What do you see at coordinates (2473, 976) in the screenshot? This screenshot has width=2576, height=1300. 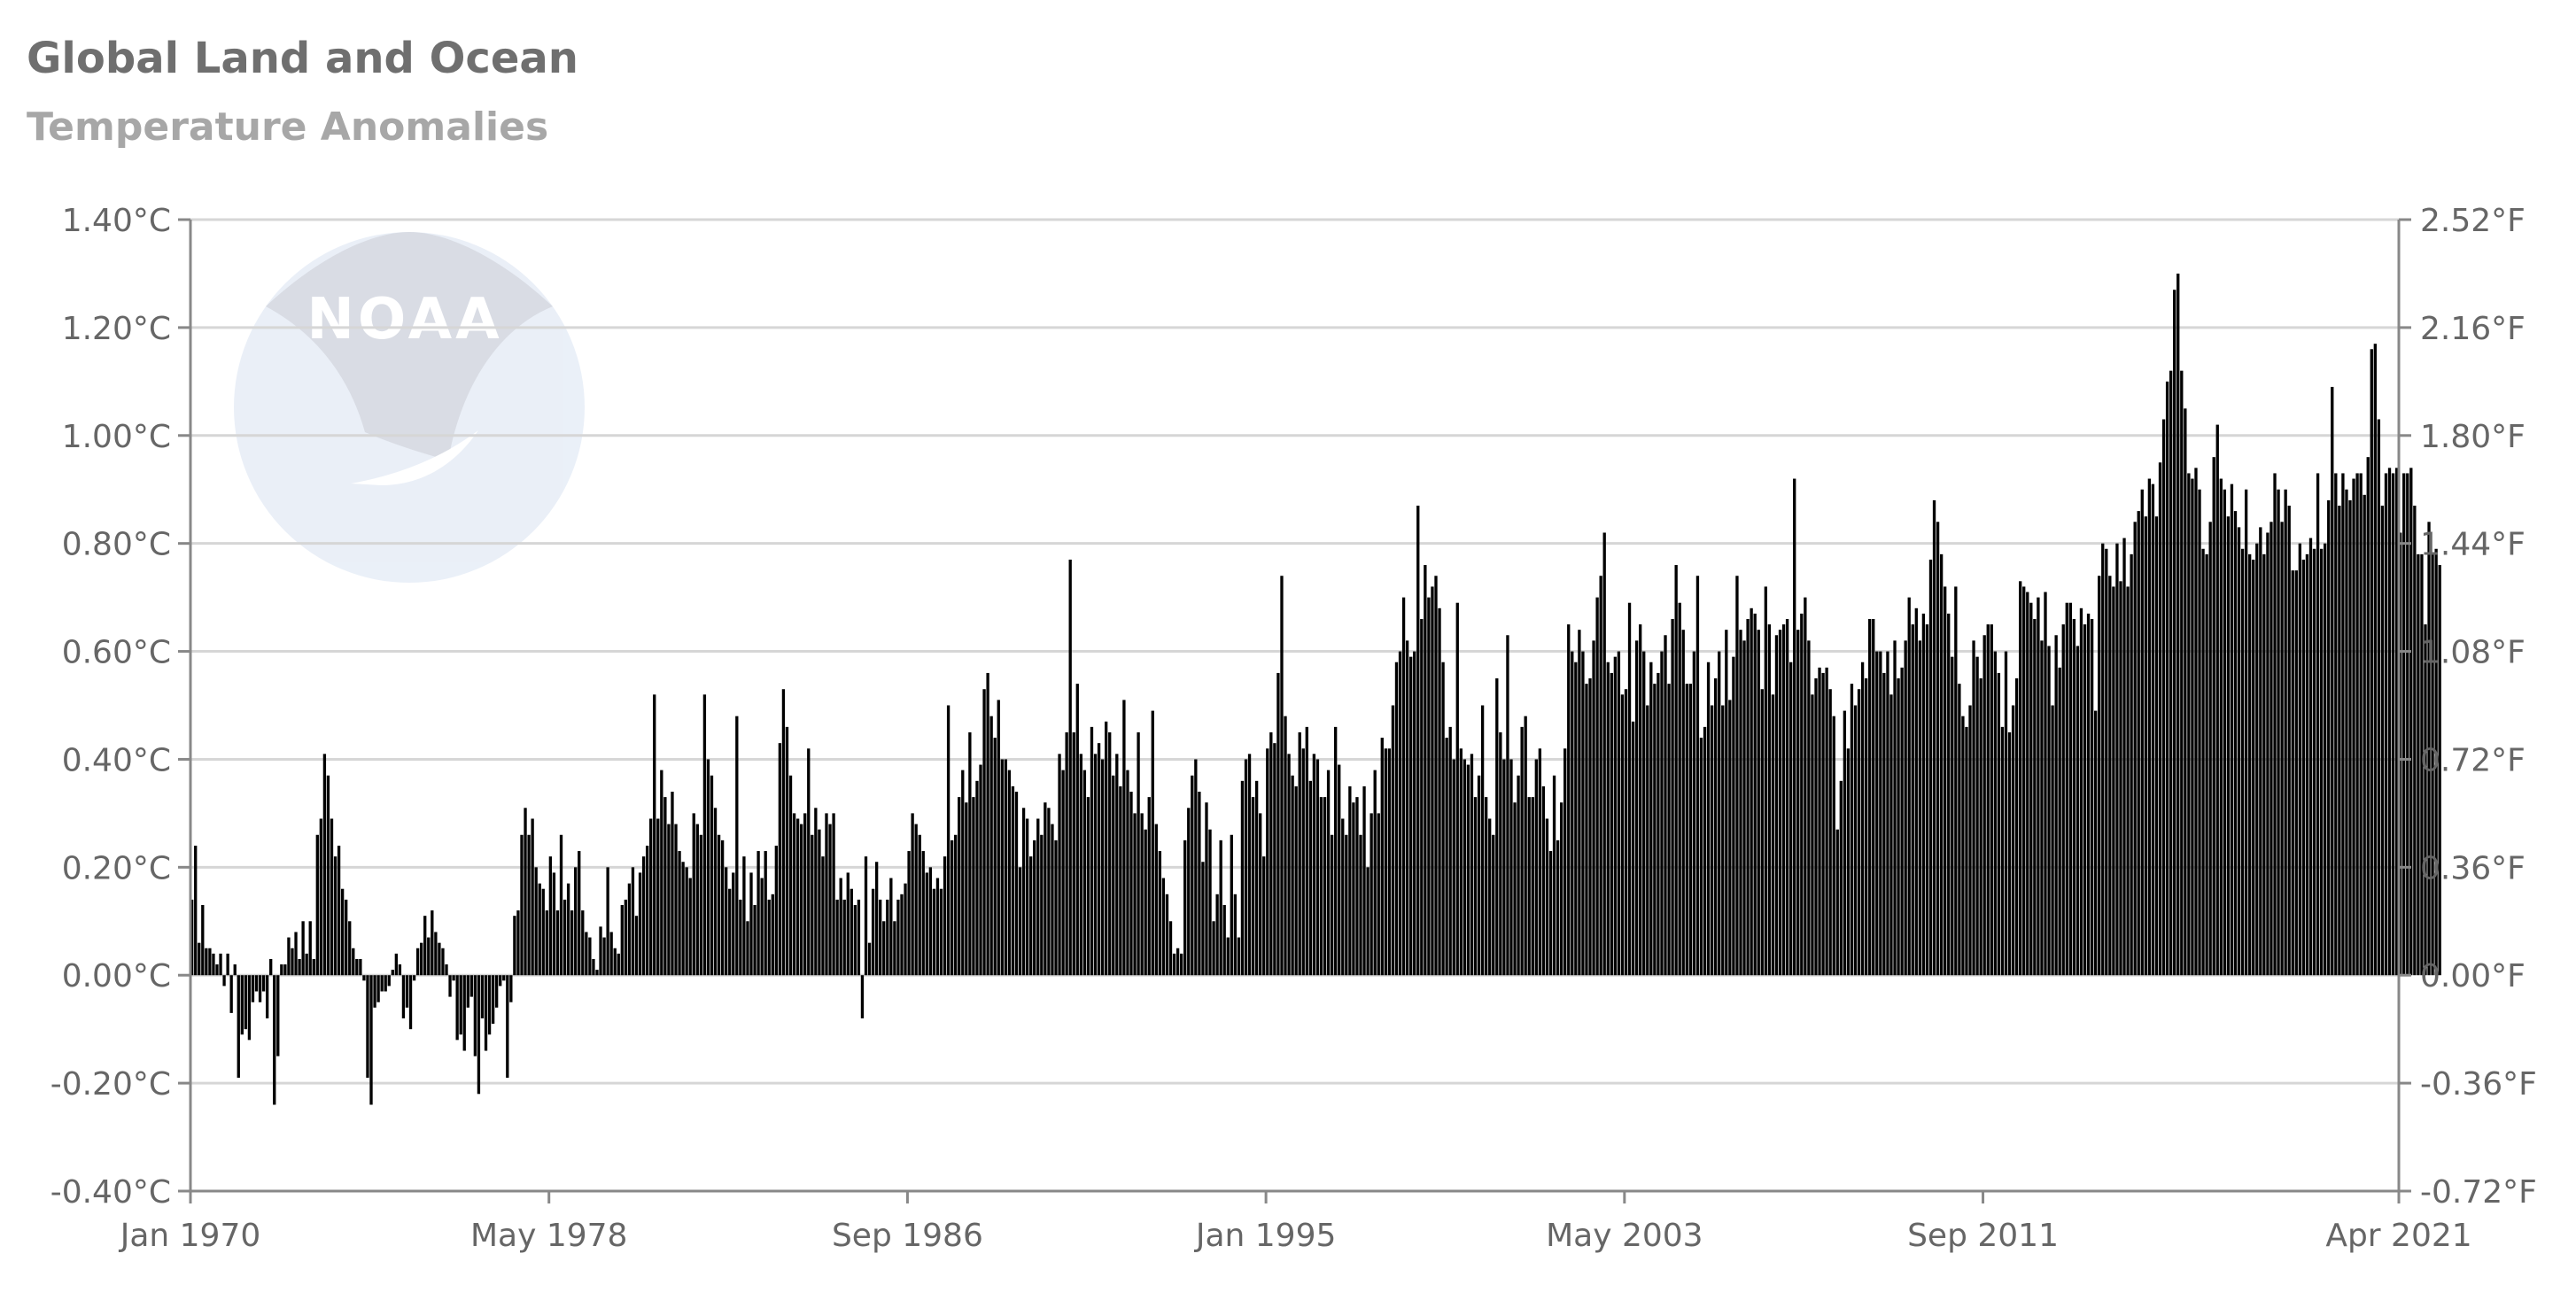 I see `y-tick-label-right: 0.00°F` at bounding box center [2473, 976].